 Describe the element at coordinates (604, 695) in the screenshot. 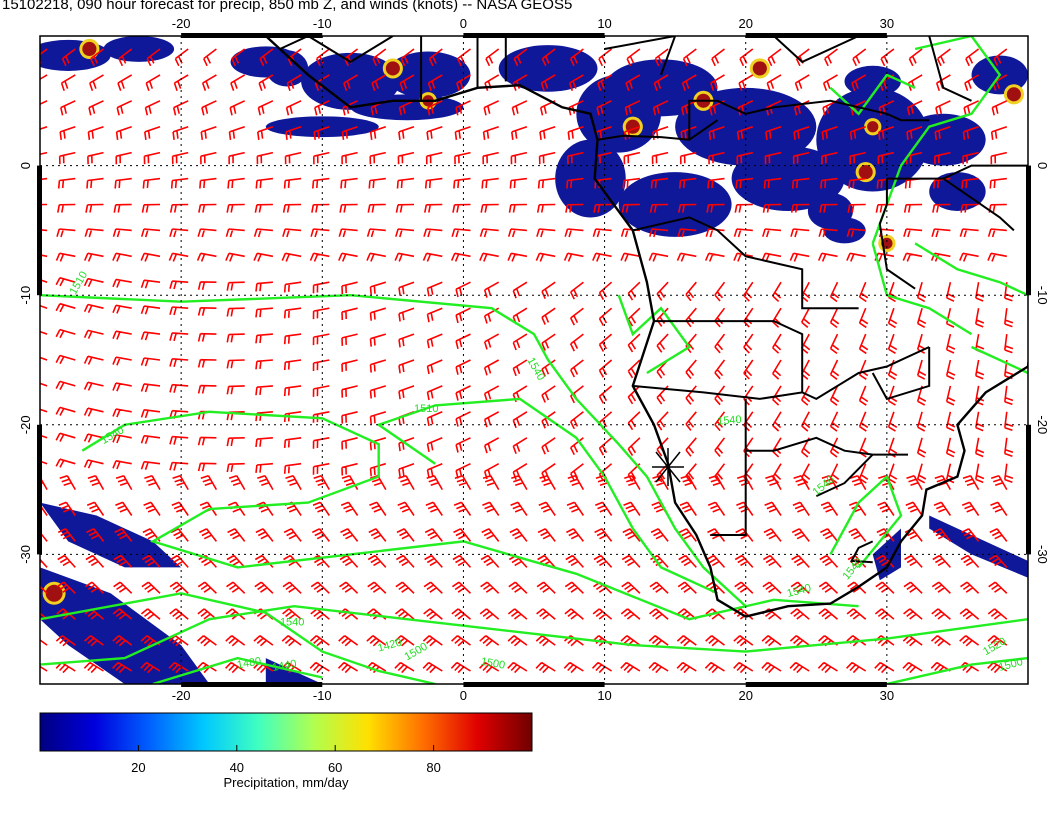

I see `lon-tick-bottom: 10` at that location.